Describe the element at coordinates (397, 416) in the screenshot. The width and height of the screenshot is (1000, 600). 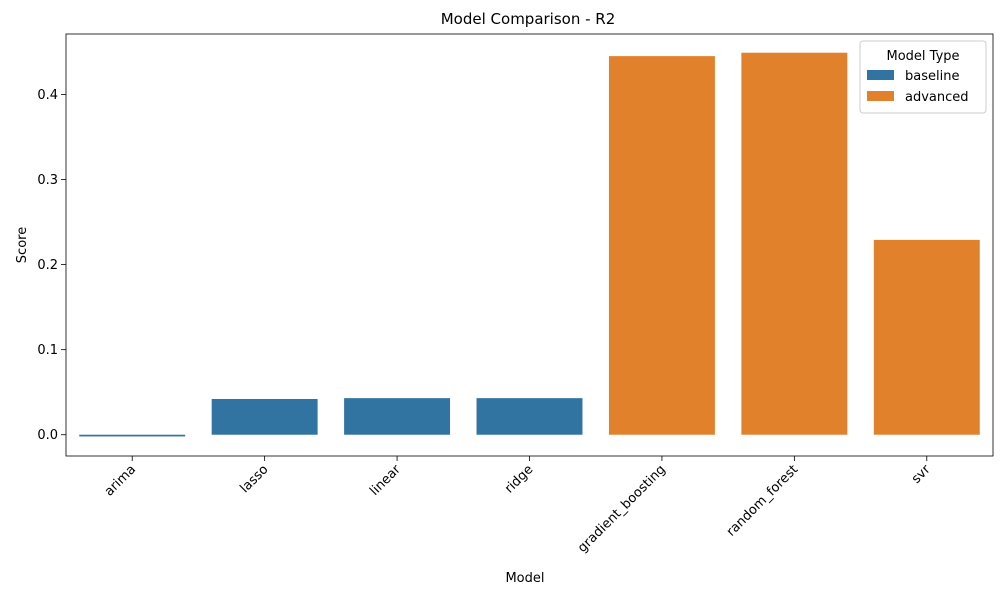
I see `bar-linear` at that location.